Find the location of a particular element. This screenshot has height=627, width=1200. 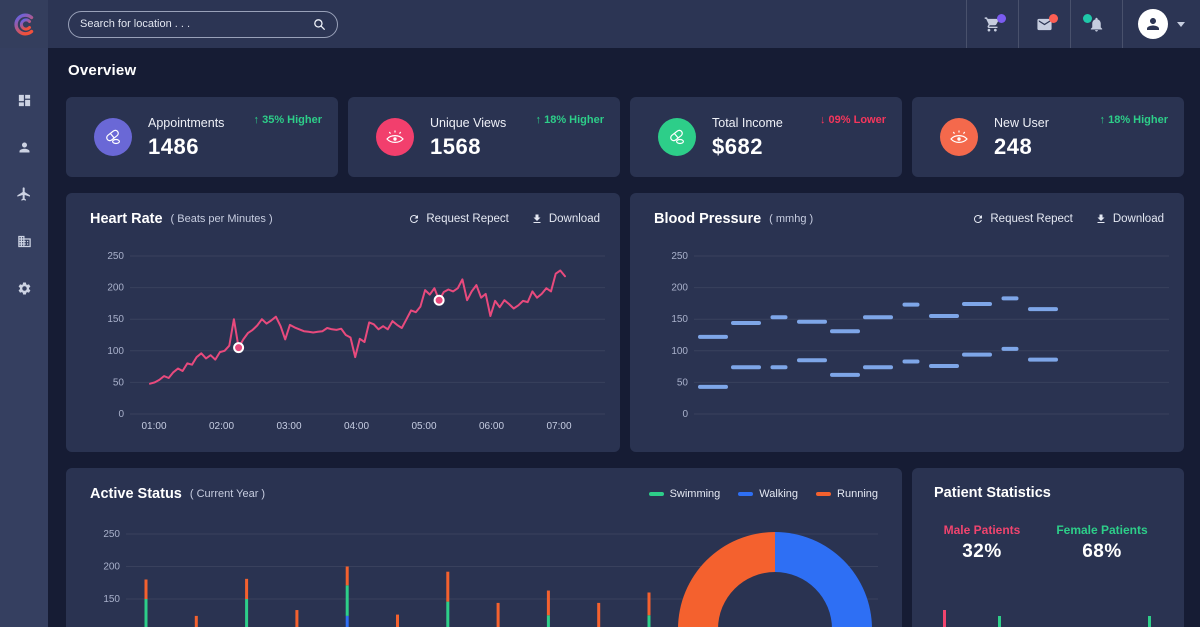

person-icon is located at coordinates (24, 147).